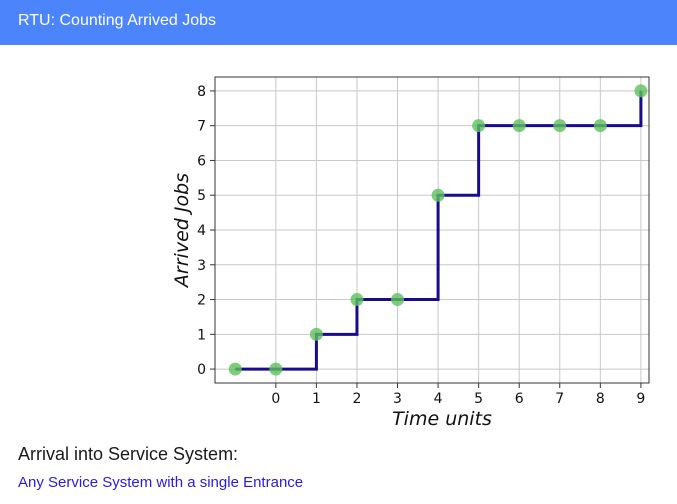  Describe the element at coordinates (442, 419) in the screenshot. I see `x-axis-label: Time units` at that location.